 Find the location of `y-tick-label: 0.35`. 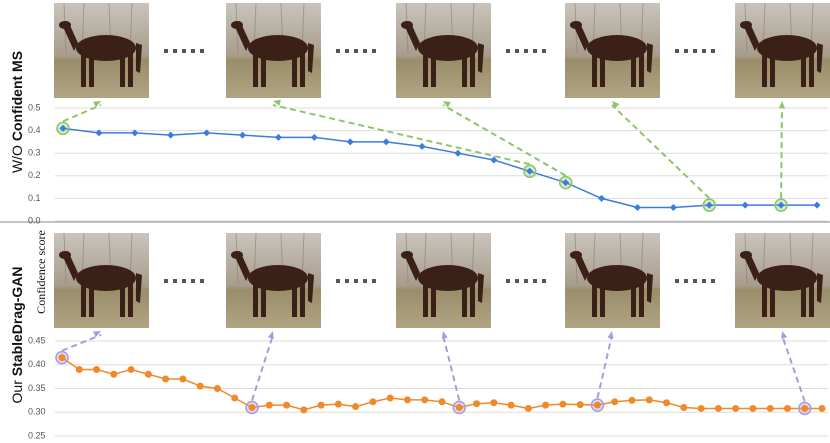

y-tick-label: 0.35 is located at coordinates (37, 388).